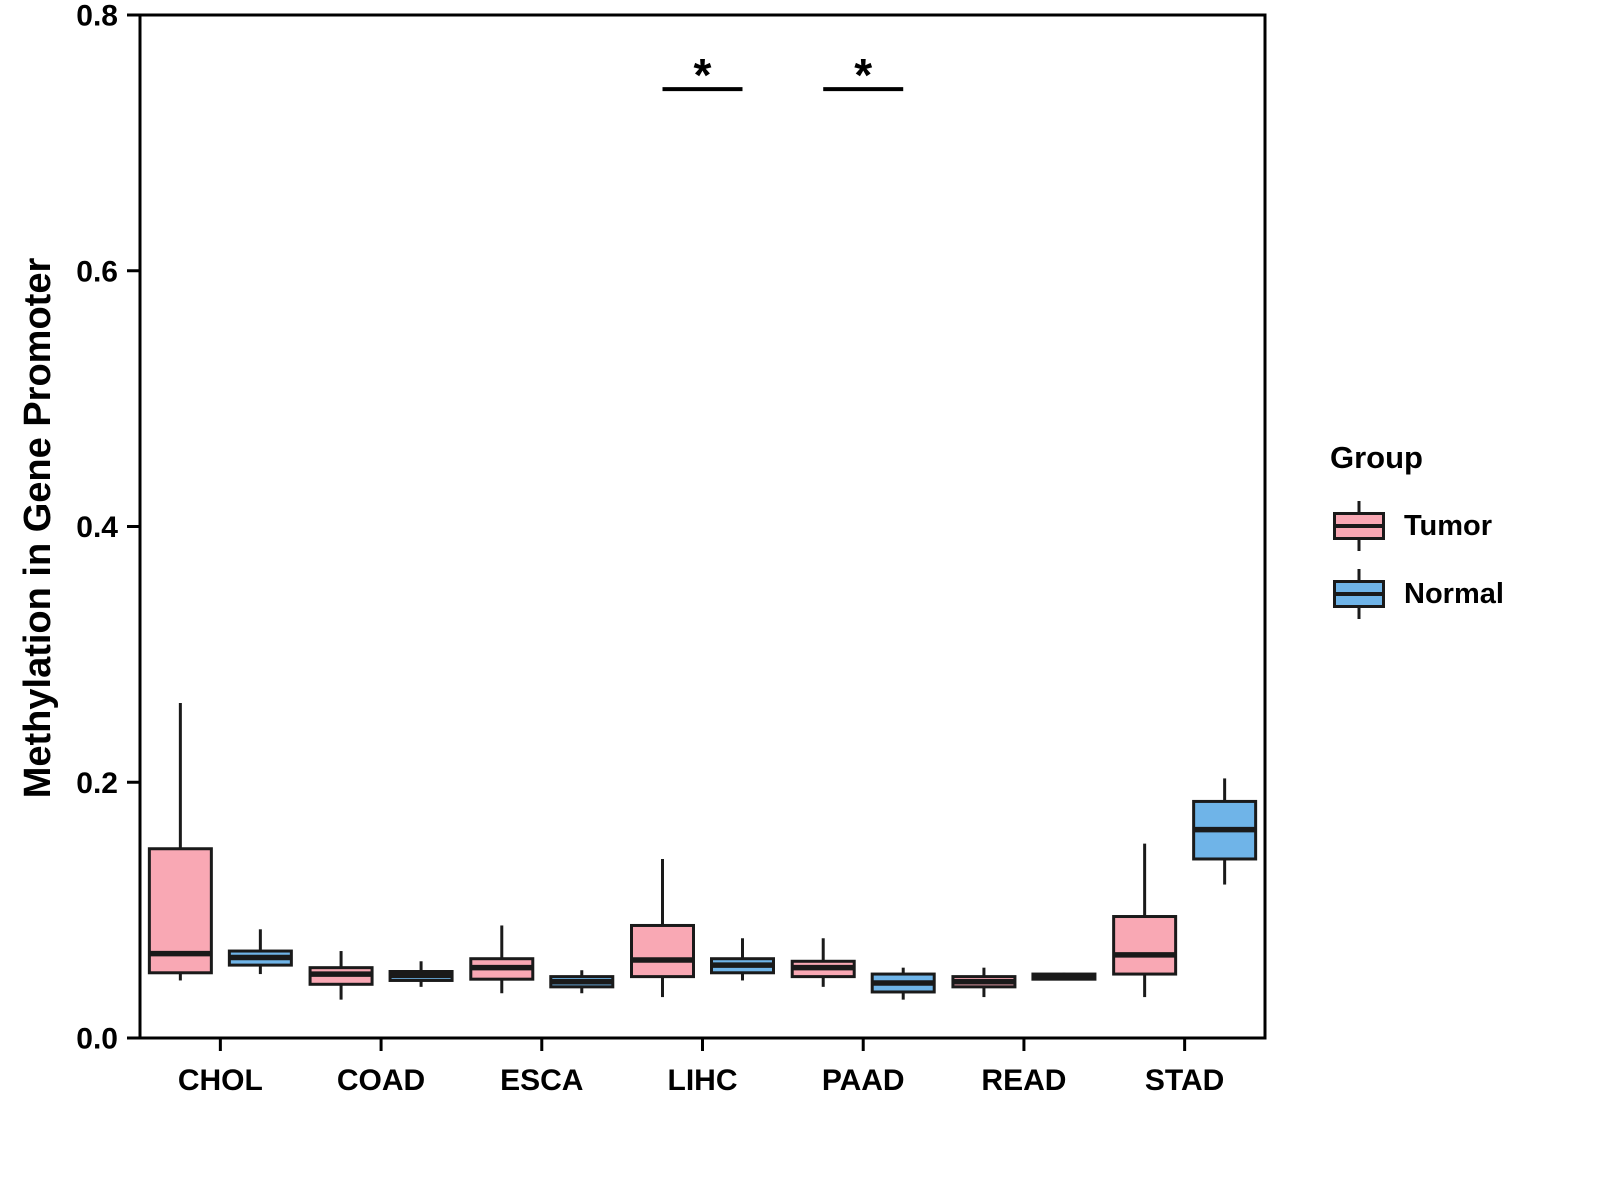  I want to click on box-esca-normal, so click(582, 982).